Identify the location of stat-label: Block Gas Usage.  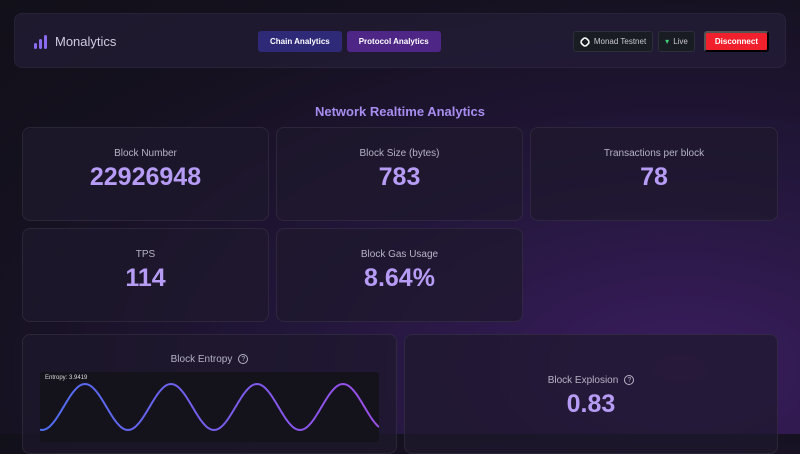
(399, 254).